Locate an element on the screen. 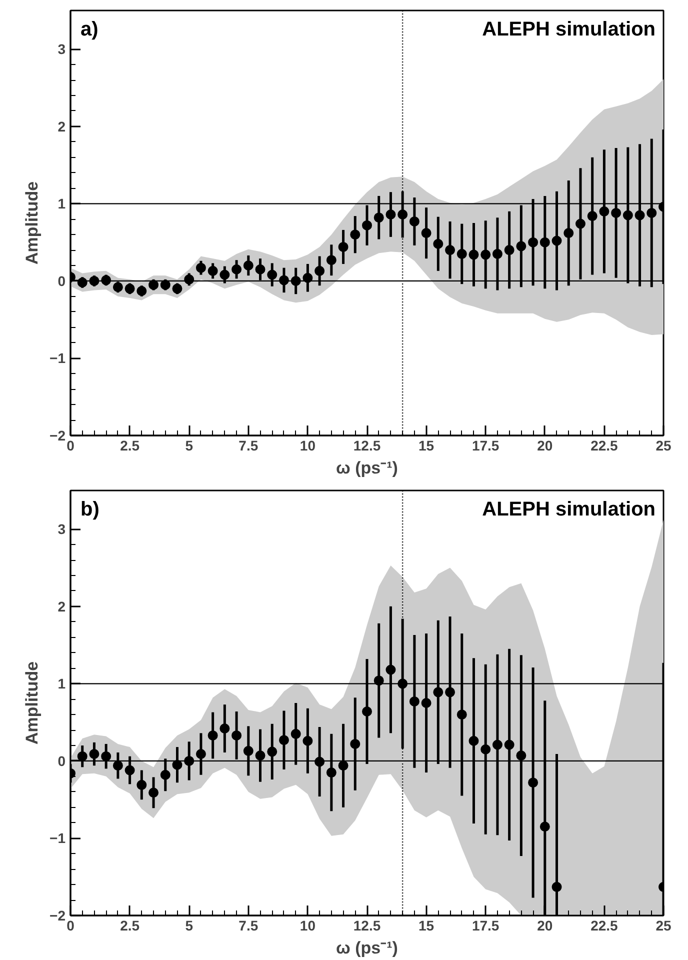 The image size is (688, 960). annotation: b) is located at coordinates (90, 509).